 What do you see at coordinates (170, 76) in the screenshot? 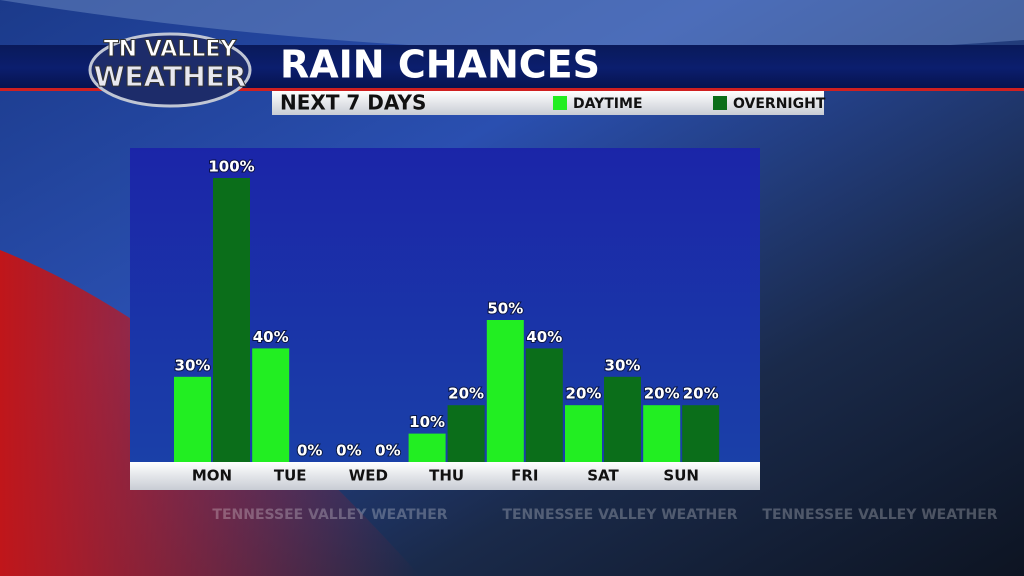
I see `logo-text: WEATHER` at bounding box center [170, 76].